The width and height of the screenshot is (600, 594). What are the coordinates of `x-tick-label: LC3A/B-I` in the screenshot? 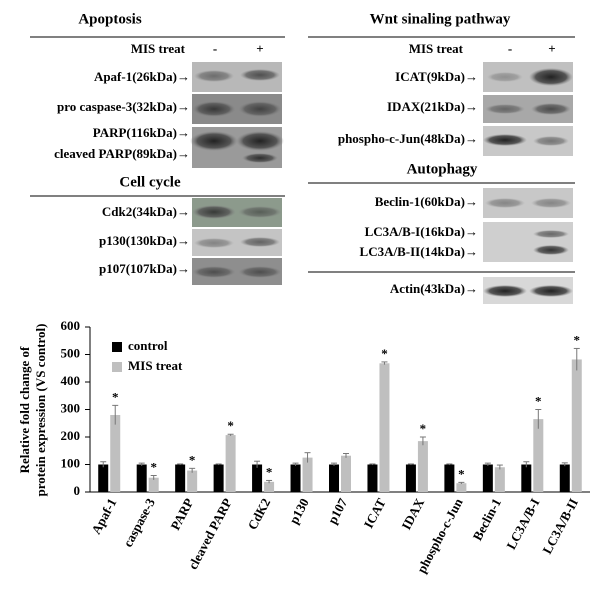 It's located at (522, 524).